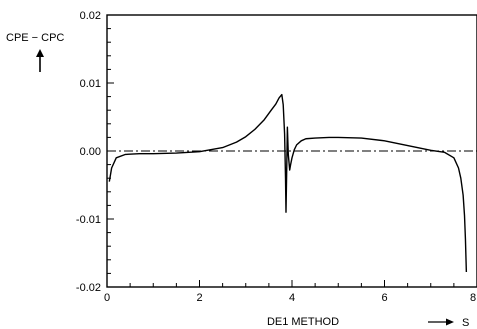  Describe the element at coordinates (90, 84) in the screenshot. I see `y-tick-label: 0.01` at that location.